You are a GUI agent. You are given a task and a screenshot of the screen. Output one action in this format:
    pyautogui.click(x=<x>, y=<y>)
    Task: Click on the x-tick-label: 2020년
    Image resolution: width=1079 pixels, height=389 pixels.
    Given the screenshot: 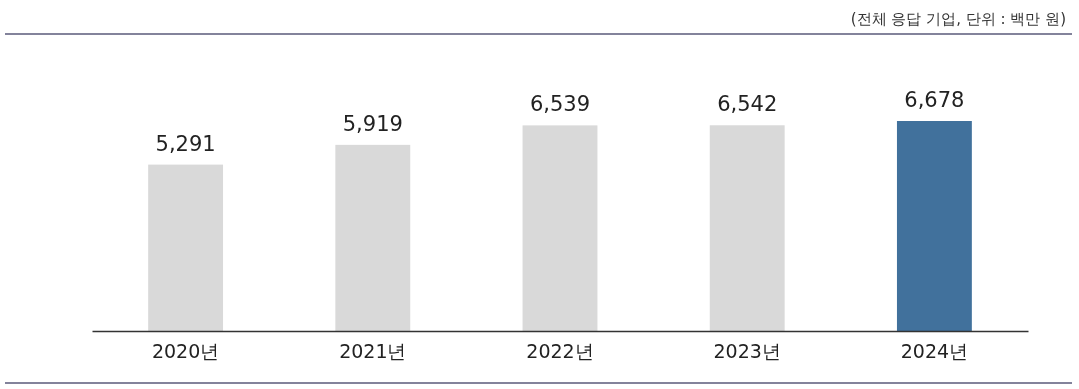 What is the action you would take?
    pyautogui.click(x=185, y=351)
    